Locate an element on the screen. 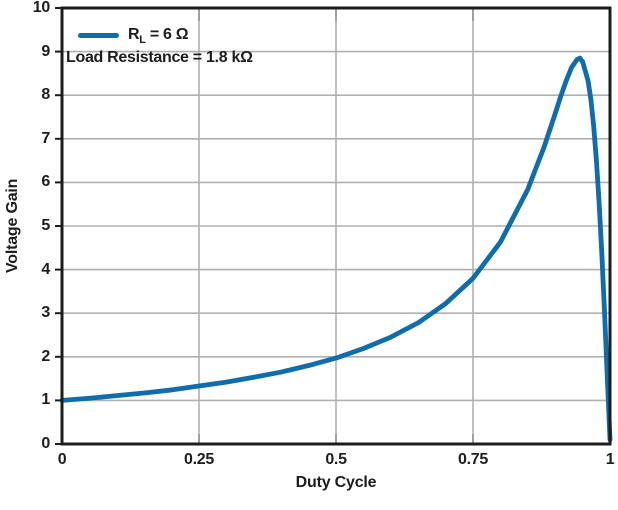  legend-series-label: RL = 6 Ω is located at coordinates (158, 36).